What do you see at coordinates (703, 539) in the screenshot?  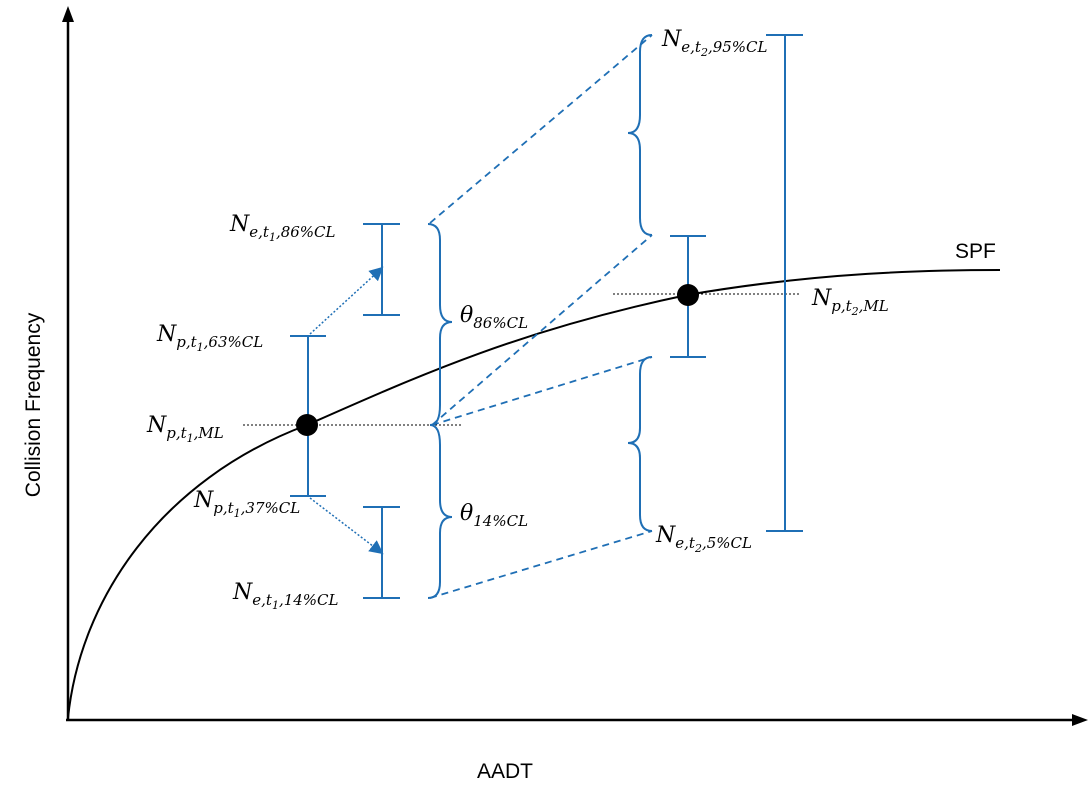 I see `label-ne-t2-5: Ne,t2,5%CL` at bounding box center [703, 539].